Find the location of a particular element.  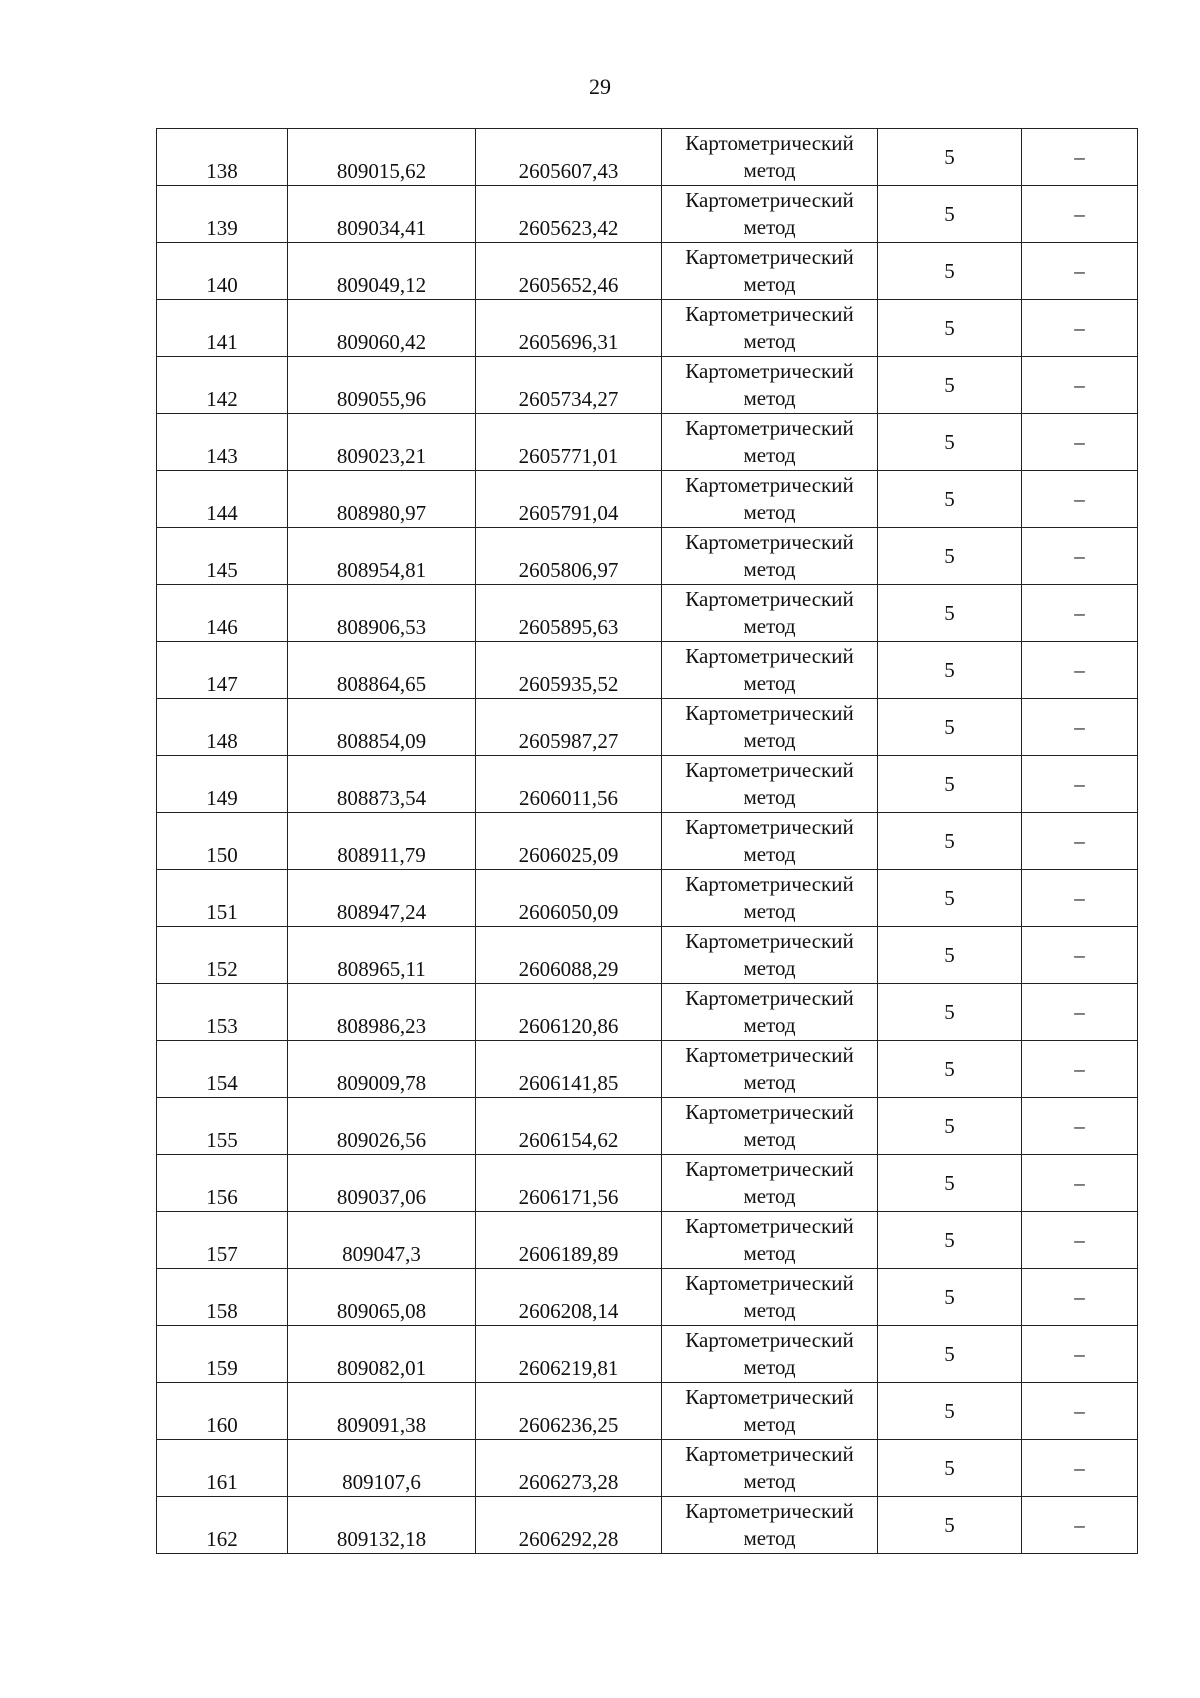

x-coordinate-cell: 809026,56 is located at coordinates (381, 1126).